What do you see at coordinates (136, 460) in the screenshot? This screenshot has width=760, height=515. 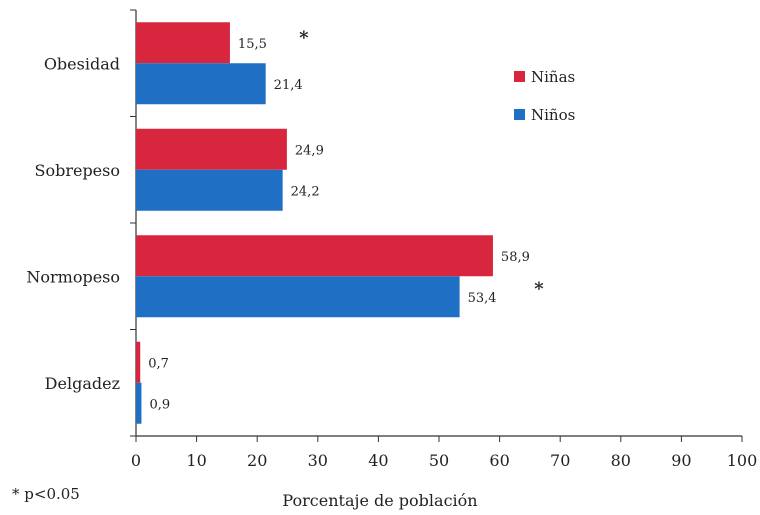 I see `x-tick-label: 0` at bounding box center [136, 460].